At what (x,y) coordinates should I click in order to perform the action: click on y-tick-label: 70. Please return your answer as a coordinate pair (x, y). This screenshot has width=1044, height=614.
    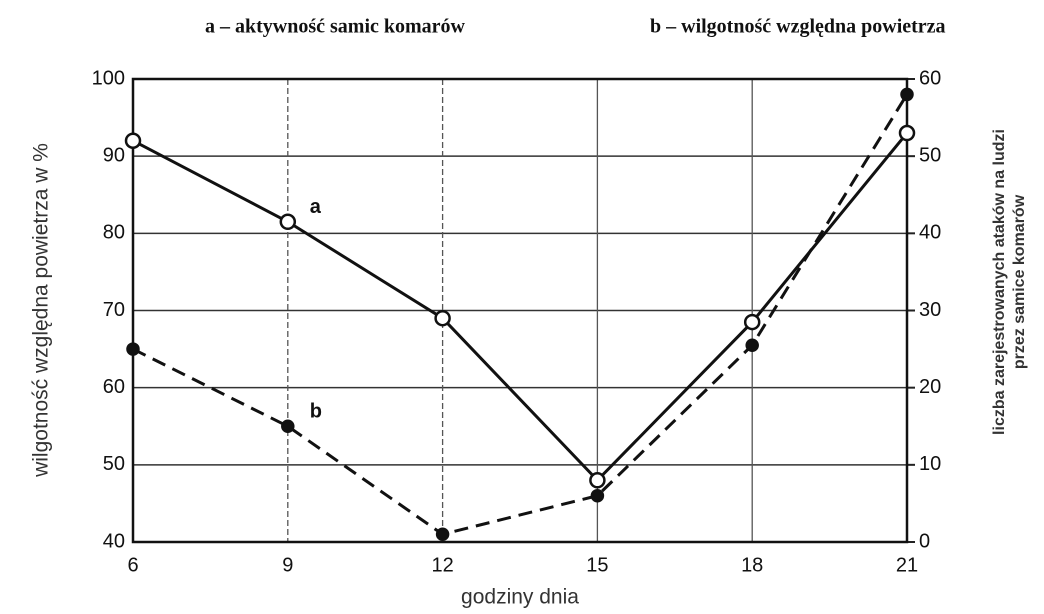
    Looking at the image, I should click on (114, 310).